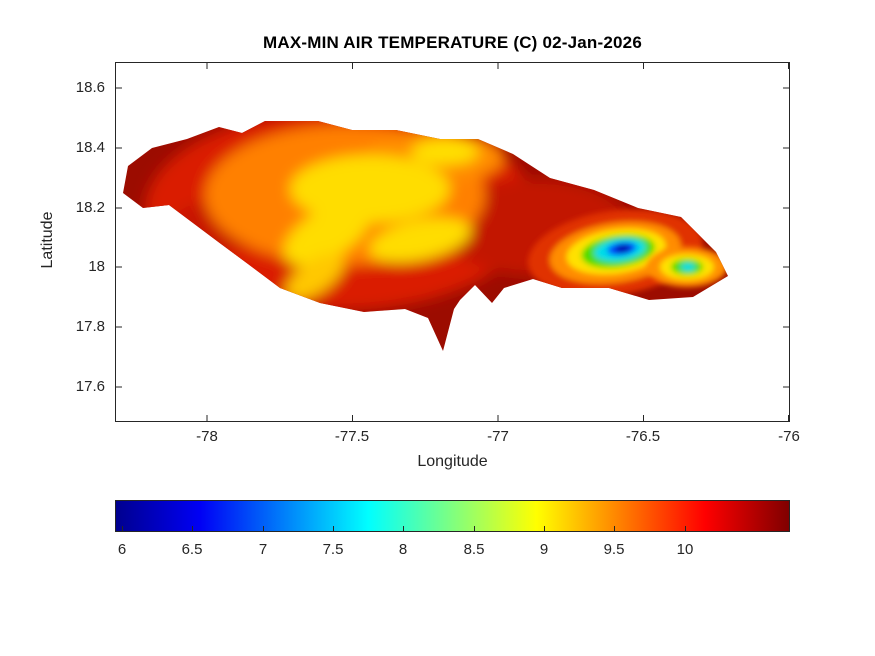  I want to click on y-tick-label: 17.6, so click(90, 386).